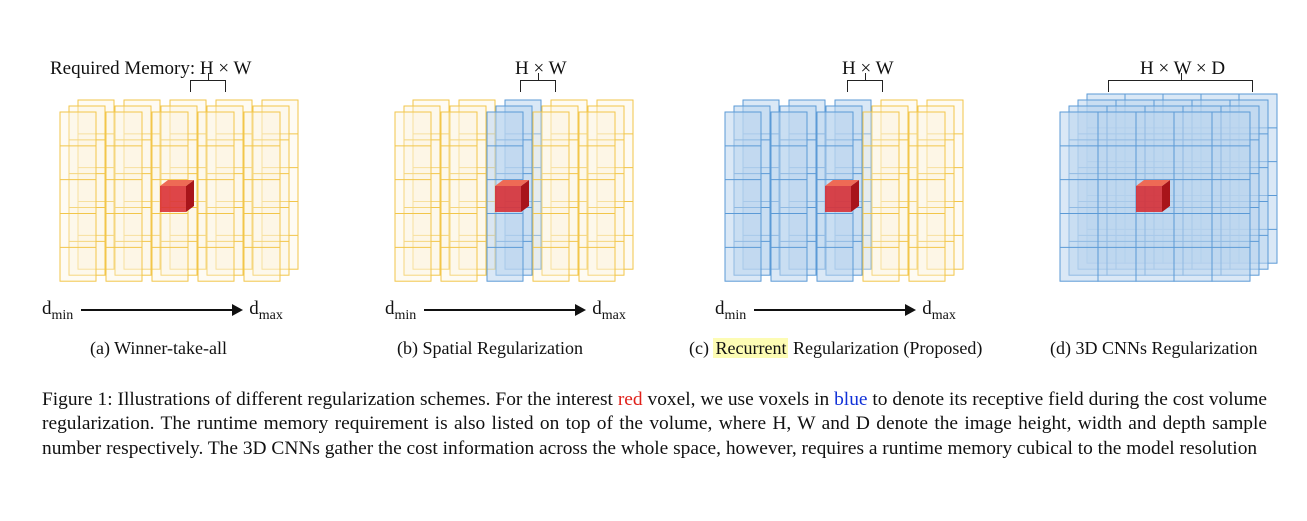 The width and height of the screenshot is (1307, 521). Describe the element at coordinates (490, 348) in the screenshot. I see `subcaption: (b) Spatial Regularization` at that location.